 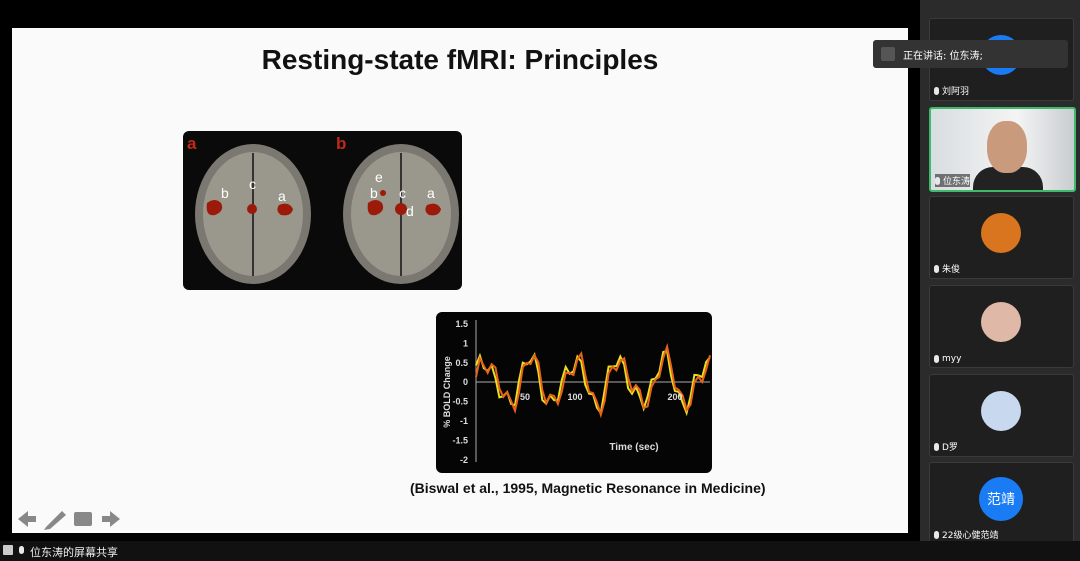 I want to click on signal-trace, so click(x=593, y=380).